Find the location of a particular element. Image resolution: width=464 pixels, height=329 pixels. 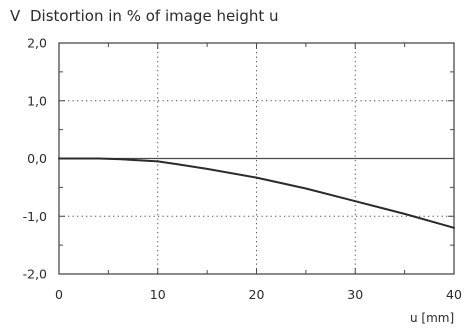

x-tick-label: 20 is located at coordinates (257, 294).